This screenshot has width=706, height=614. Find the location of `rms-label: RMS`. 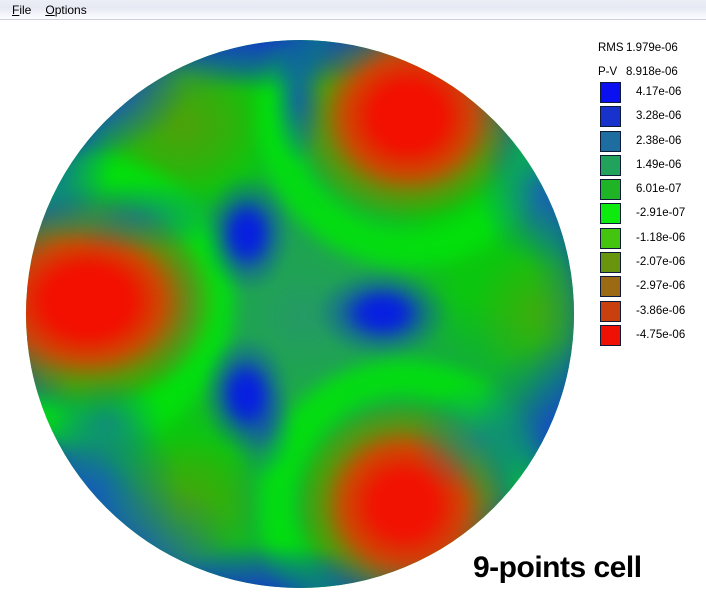

rms-label: RMS is located at coordinates (611, 48).